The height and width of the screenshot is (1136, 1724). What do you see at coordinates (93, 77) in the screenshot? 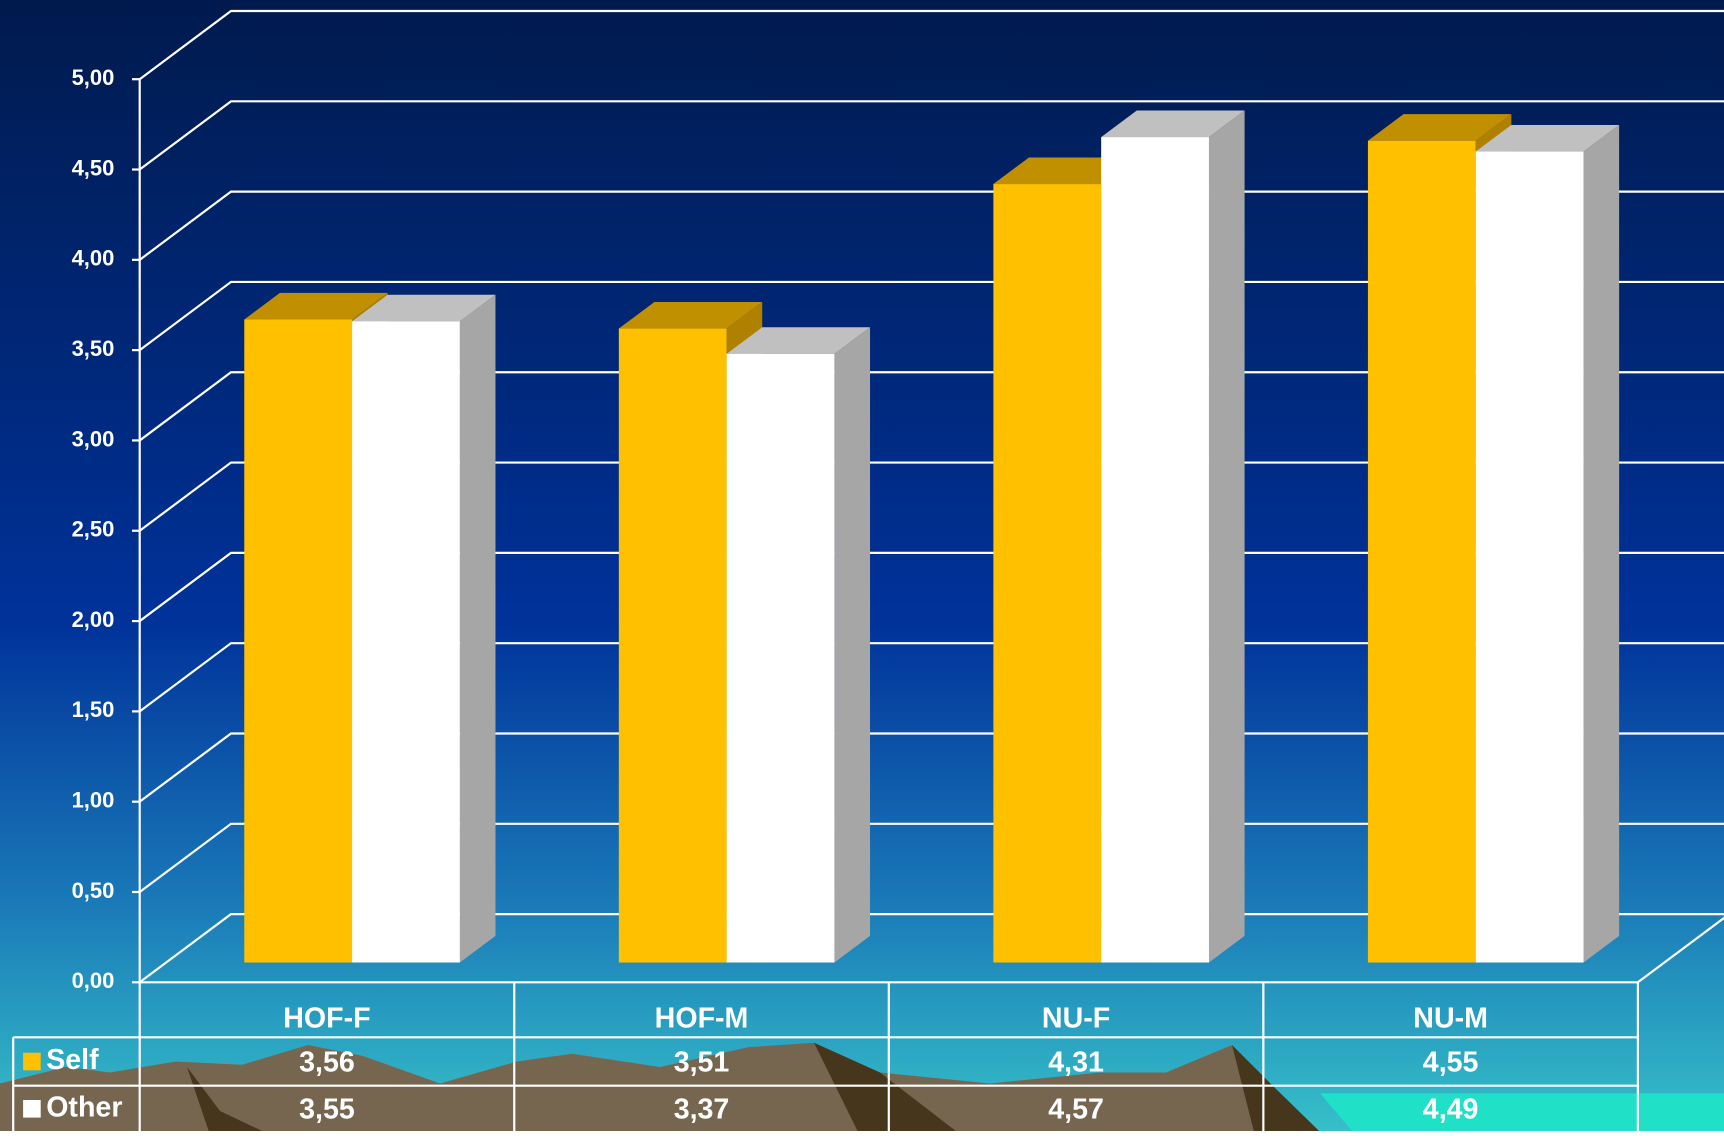
I see `y-tick-label: 5,00` at bounding box center [93, 77].